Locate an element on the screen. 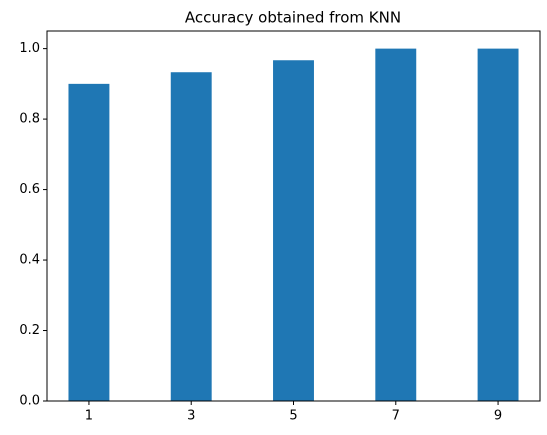 The height and width of the screenshot is (435, 547). chart-title: Accuracy obtained from KNN is located at coordinates (293, 18).